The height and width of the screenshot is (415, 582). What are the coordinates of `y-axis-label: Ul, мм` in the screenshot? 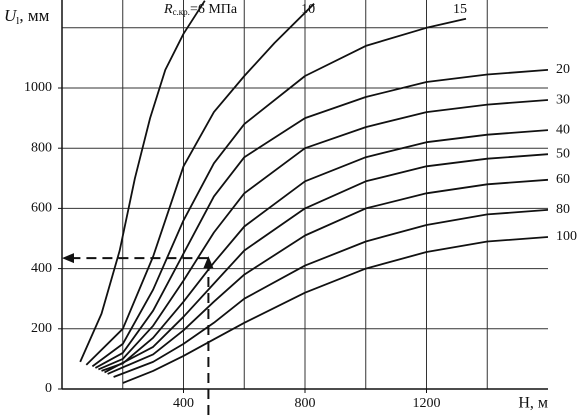 It's located at (27, 16).